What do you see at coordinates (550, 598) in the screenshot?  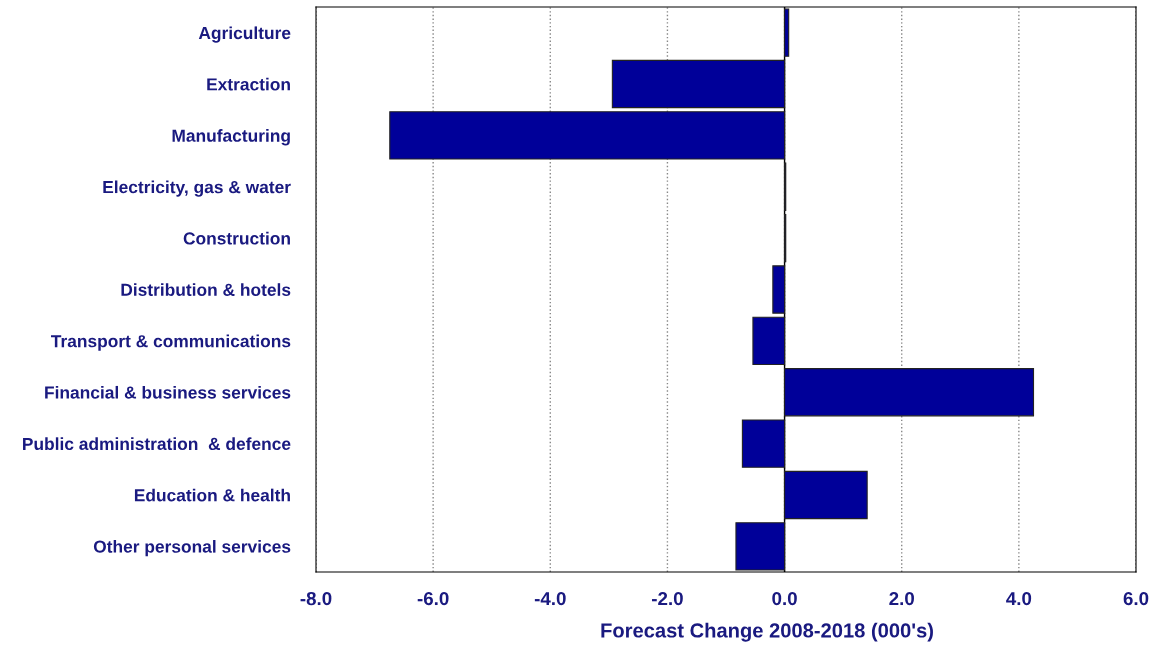 I see `x-tick-label: -4.0` at bounding box center [550, 598].